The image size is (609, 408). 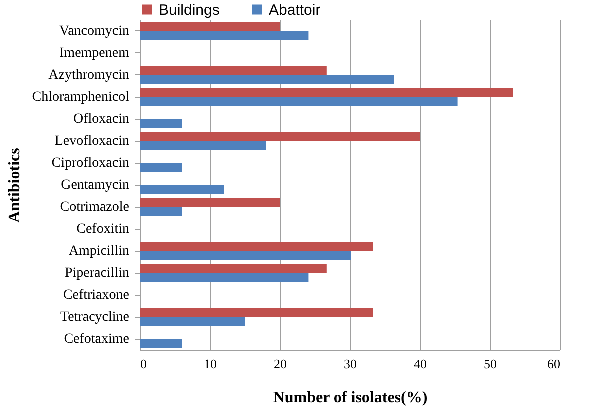 I want to click on y-tick-label: Tetracycline, so click(x=95, y=317).